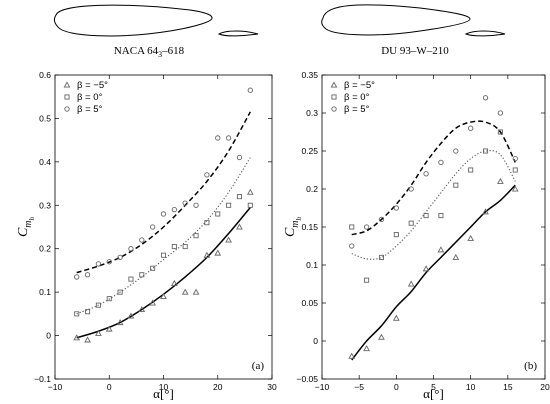  What do you see at coordinates (45, 162) in the screenshot?
I see `y-tick-label: 0.4` at bounding box center [45, 162].